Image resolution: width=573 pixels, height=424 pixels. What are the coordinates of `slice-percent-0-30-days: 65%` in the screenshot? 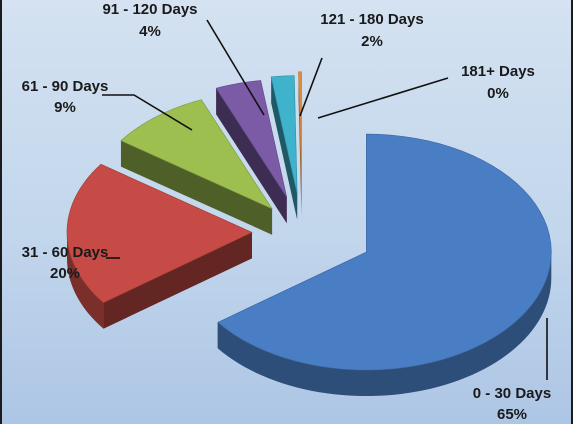 It's located at (512, 414).